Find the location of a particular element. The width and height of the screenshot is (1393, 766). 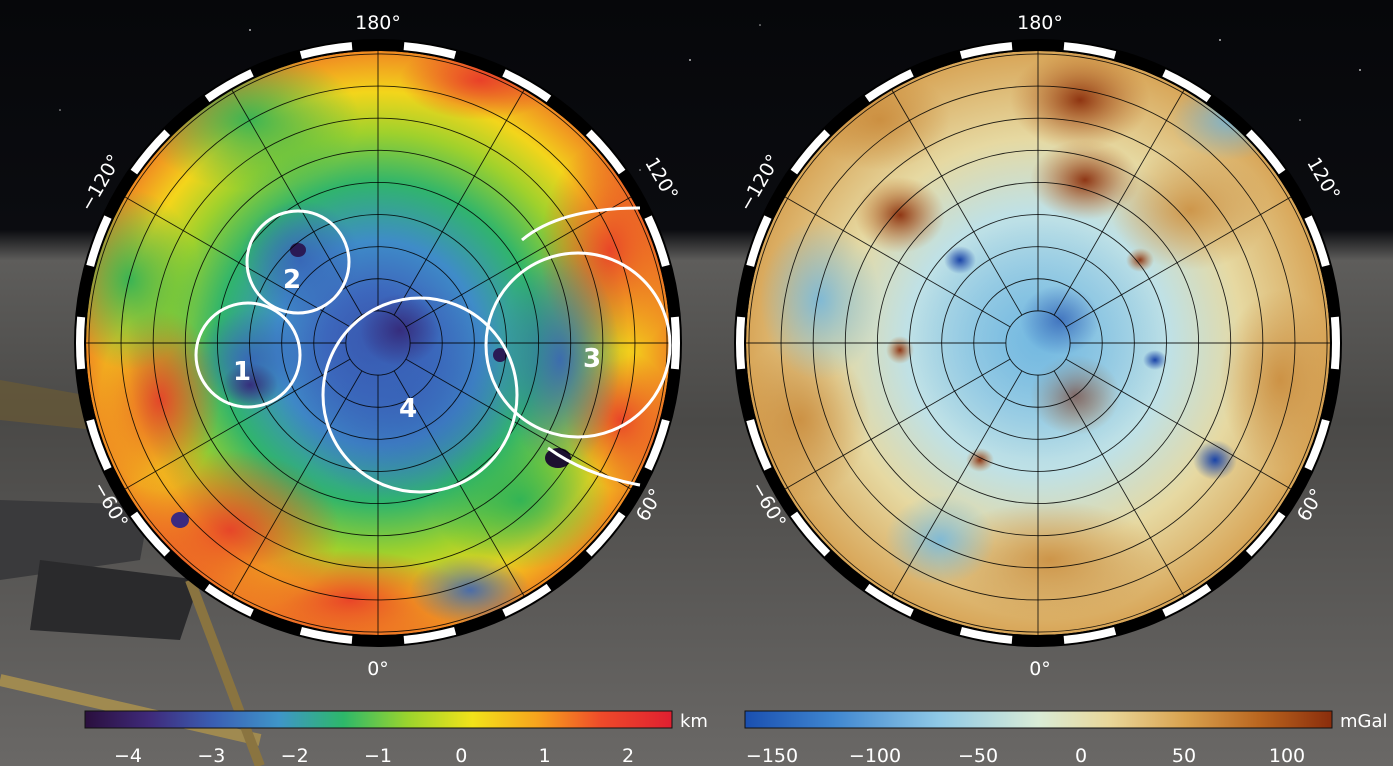

topography-colorbar-ramp is located at coordinates (378, 719).